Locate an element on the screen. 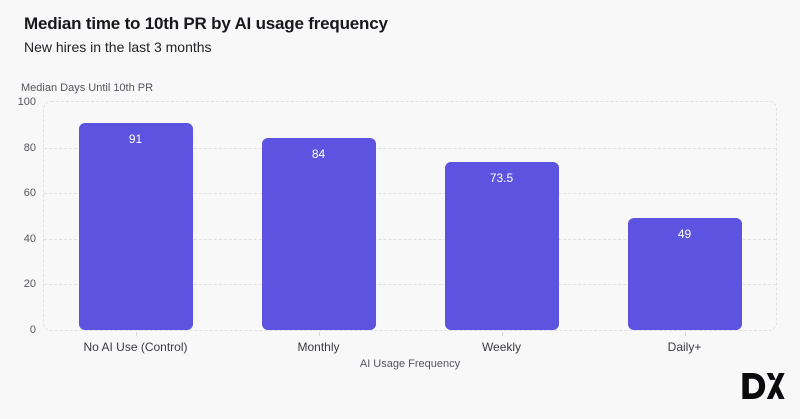 This screenshot has height=419, width=800. y-tick-label: 20 is located at coordinates (29, 284).